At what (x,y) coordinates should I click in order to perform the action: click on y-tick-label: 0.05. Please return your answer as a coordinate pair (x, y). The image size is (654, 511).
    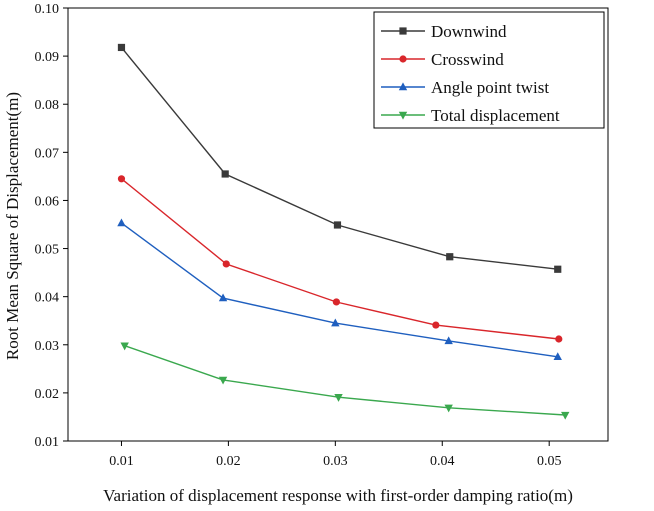
    Looking at the image, I should click on (47, 250).